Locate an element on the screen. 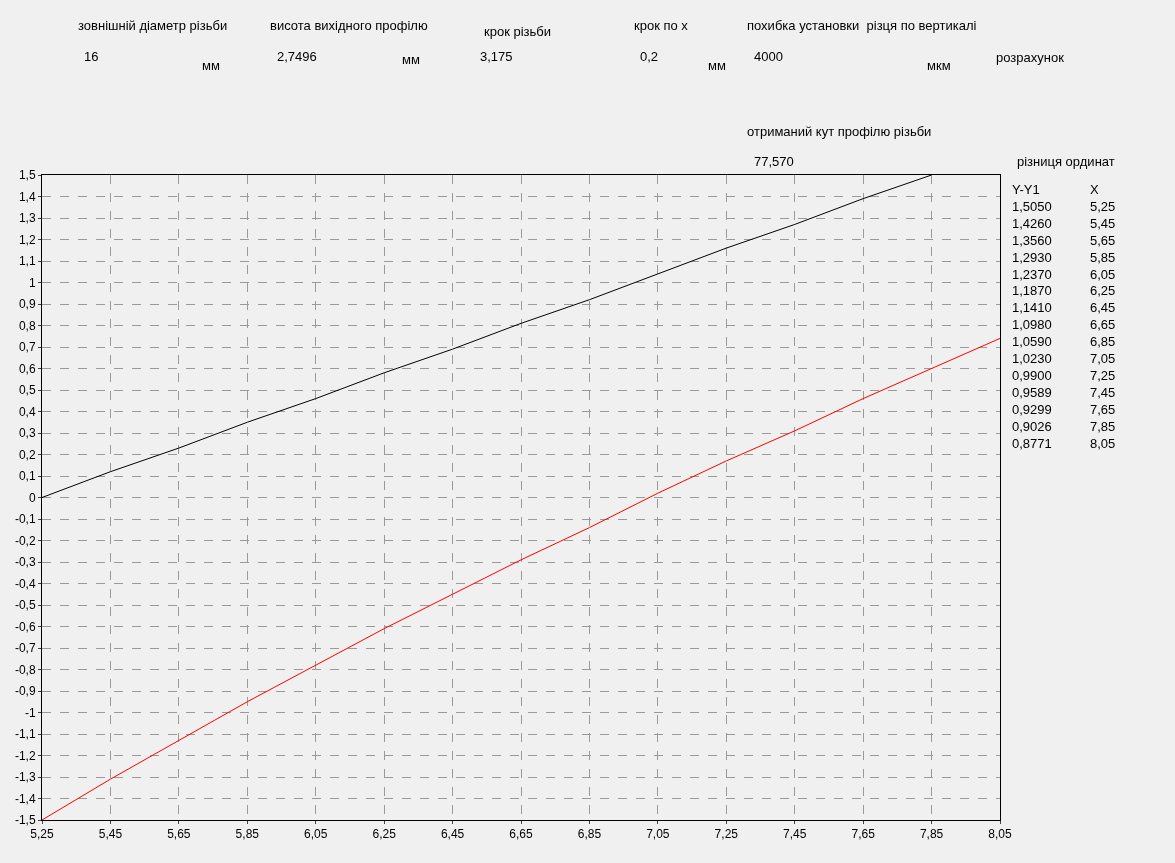 The height and width of the screenshot is (863, 1175). y-tick-label: -0,8 is located at coordinates (25, 669).